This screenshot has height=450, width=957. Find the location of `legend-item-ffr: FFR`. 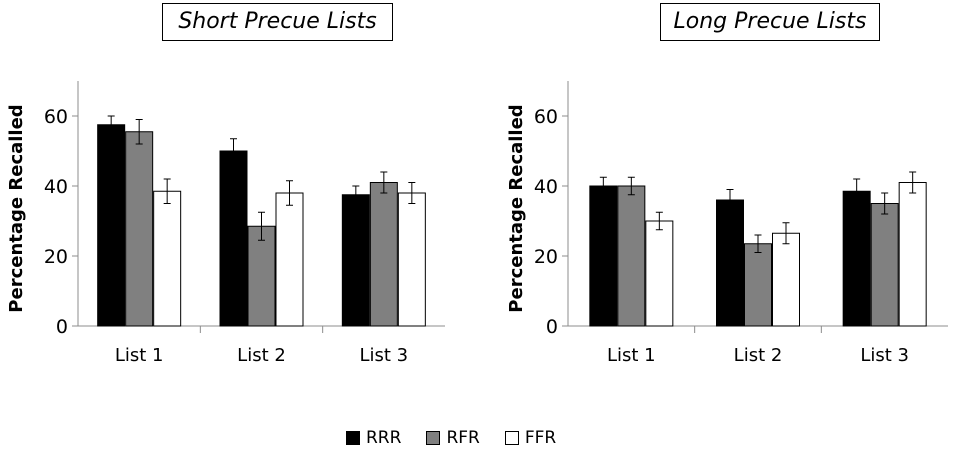

legend-item-ffr: FFR is located at coordinates (530, 438).